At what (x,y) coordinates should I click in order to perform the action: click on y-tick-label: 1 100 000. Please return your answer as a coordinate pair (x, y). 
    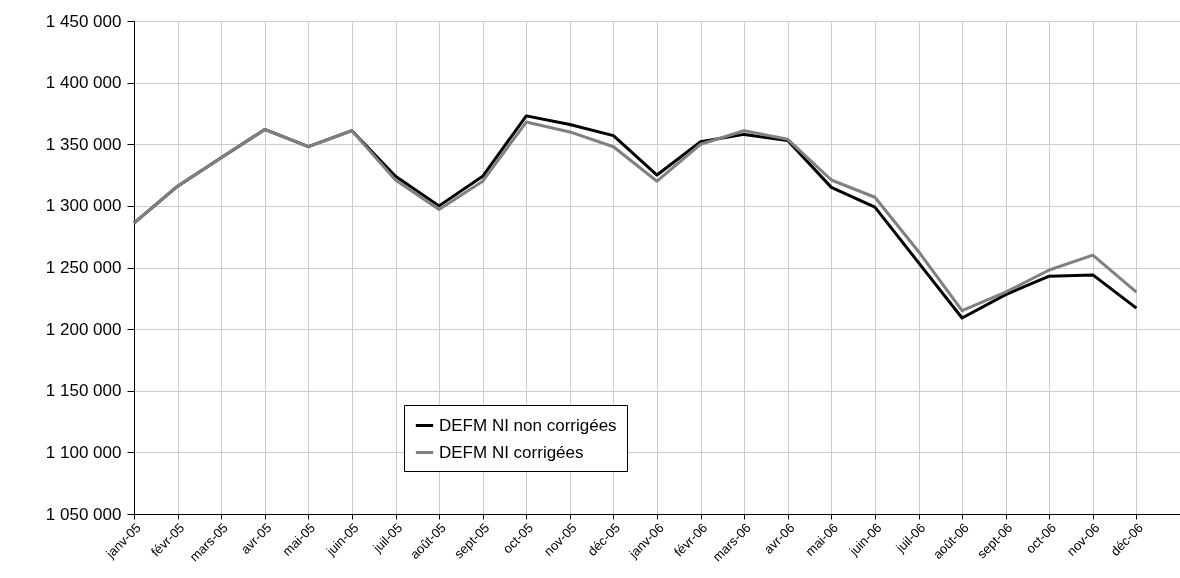
    Looking at the image, I should click on (83, 452).